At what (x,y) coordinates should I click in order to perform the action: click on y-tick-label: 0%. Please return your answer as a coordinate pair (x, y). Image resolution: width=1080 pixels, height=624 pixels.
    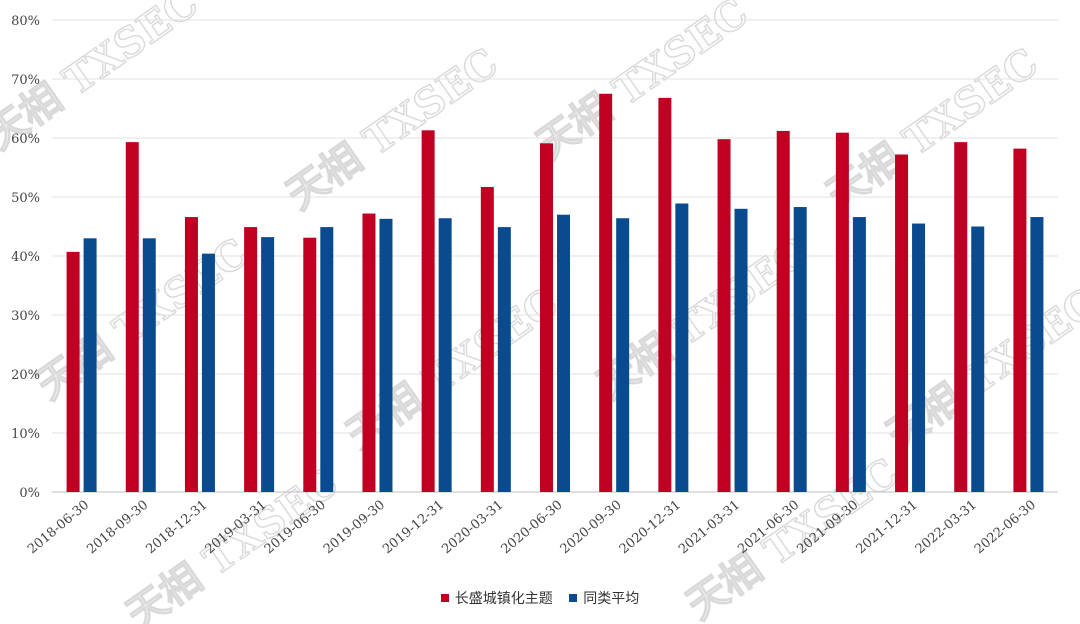
    Looking at the image, I should click on (29, 493).